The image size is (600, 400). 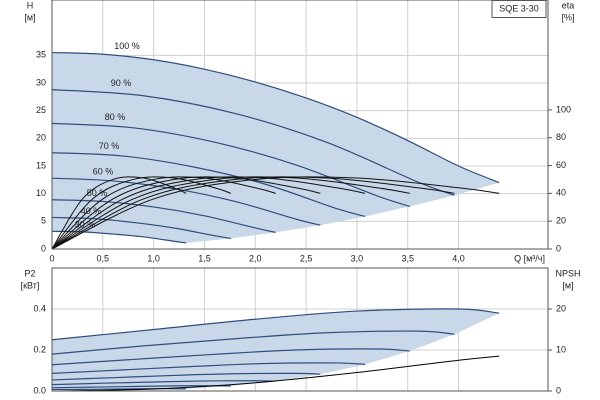 What do you see at coordinates (97, 193) in the screenshot?
I see `curve-label: 50 %` at bounding box center [97, 193].